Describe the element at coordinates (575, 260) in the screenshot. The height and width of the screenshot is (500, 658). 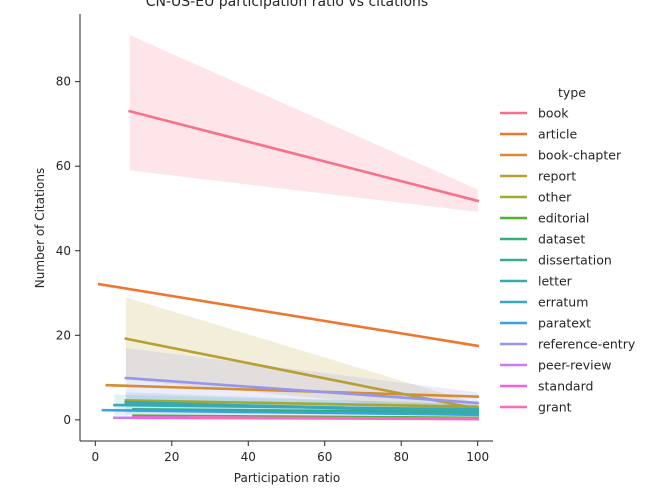
I see `legend-label-dissertation: dissertation` at that location.